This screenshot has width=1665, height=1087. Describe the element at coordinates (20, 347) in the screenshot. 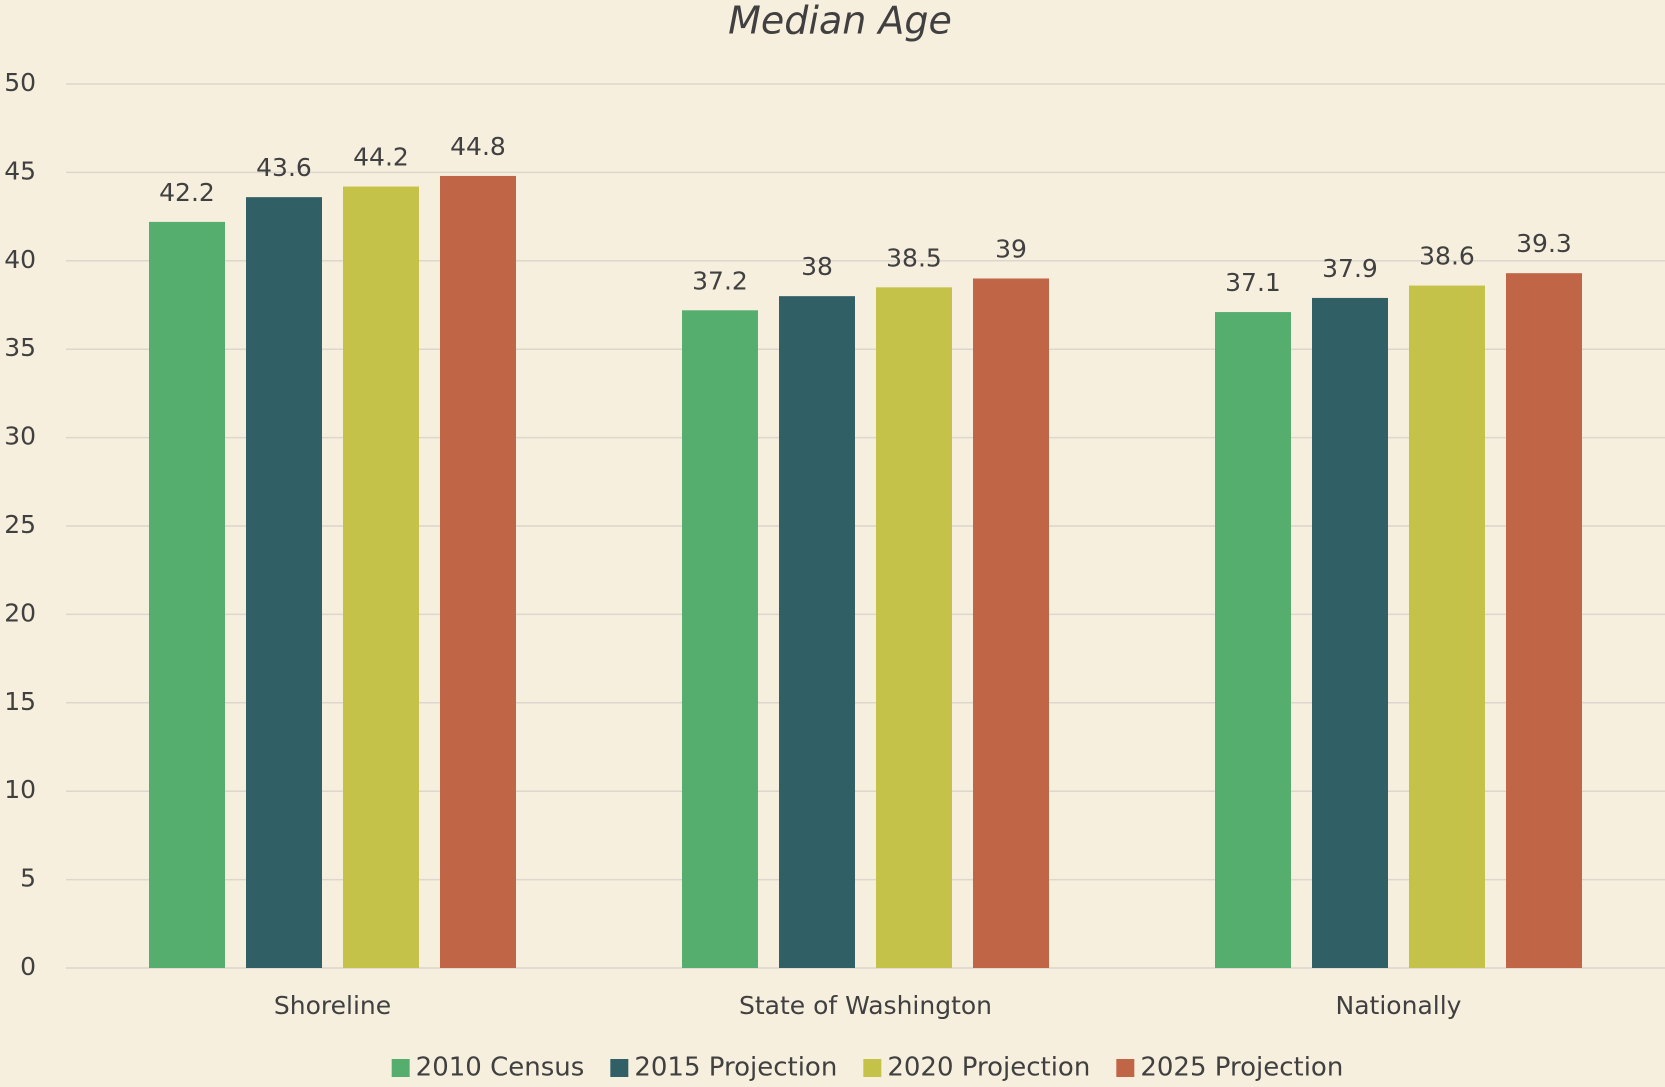

I see `y-tick-label: 35` at that location.